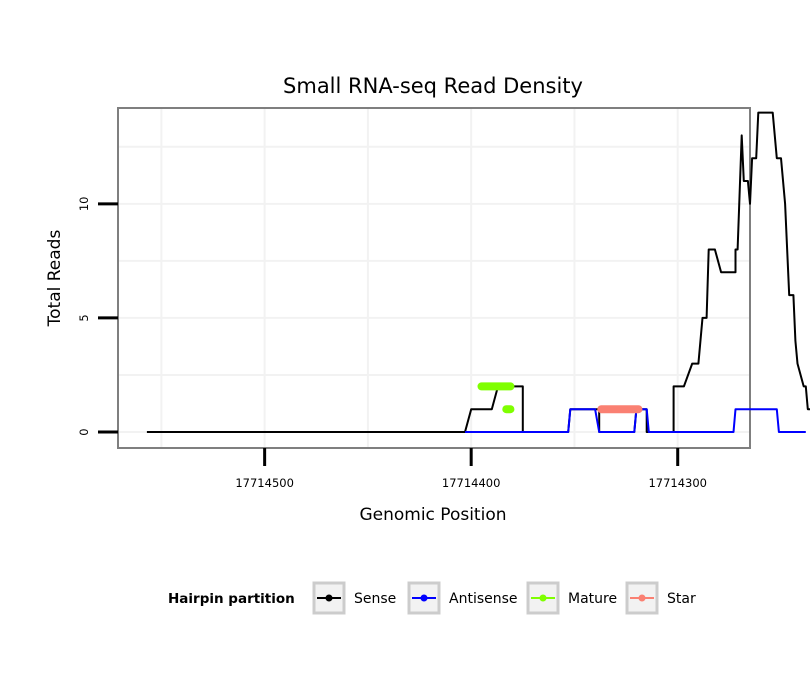 Image resolution: width=810 pixels, height=690 pixels. I want to click on y-axis-title: Total Reads, so click(55, 279).